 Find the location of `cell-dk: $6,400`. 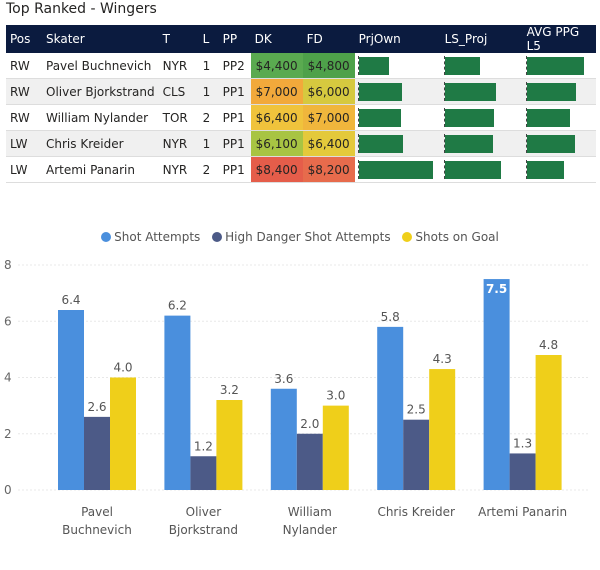

cell-dk: $6,400 is located at coordinates (276, 117).